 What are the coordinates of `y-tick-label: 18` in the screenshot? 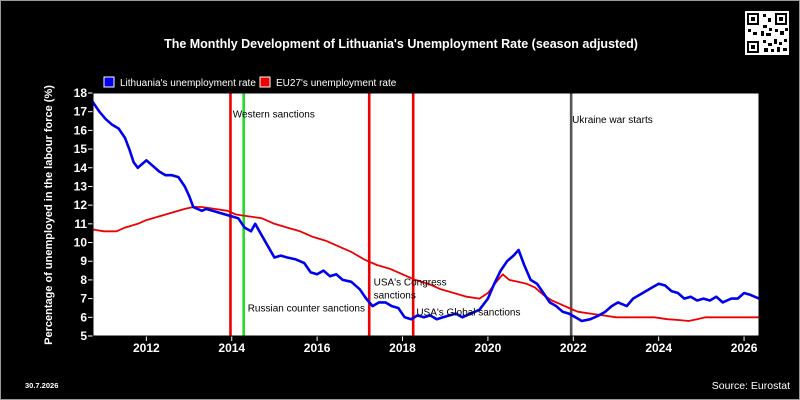 It's located at (81, 93).